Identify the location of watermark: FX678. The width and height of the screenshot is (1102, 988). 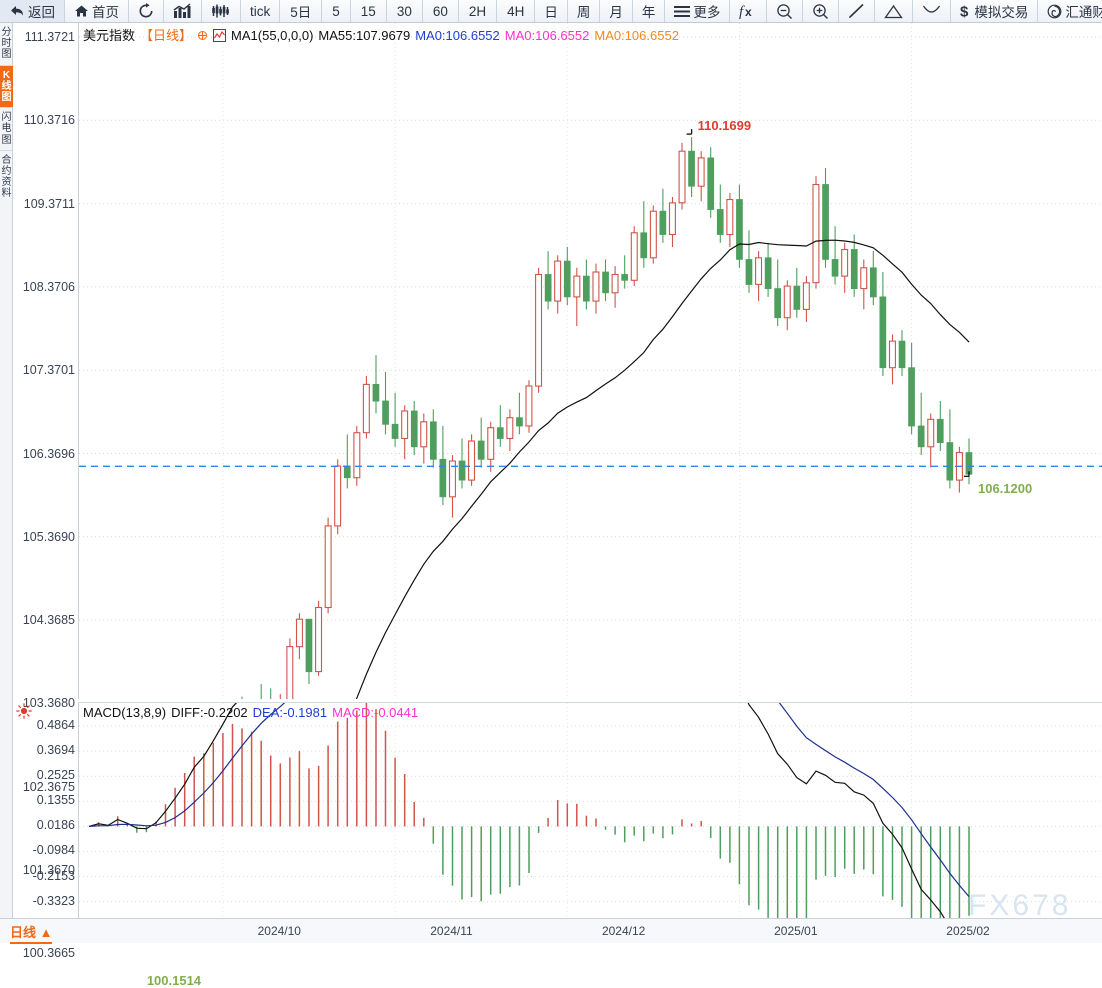
(1020, 905).